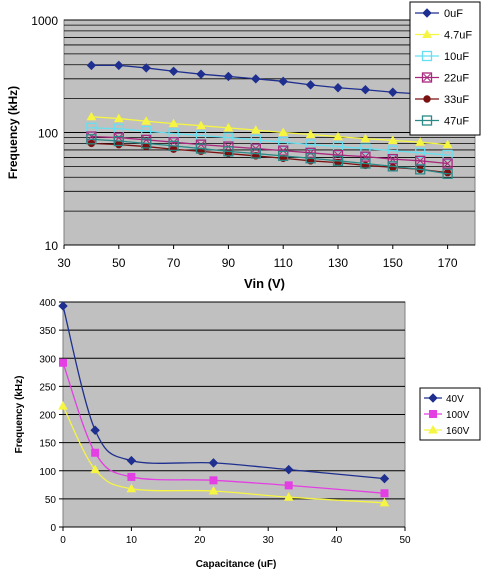 This screenshot has height=574, width=483. I want to click on chart-1-legend-label: 0uF, so click(453, 14).